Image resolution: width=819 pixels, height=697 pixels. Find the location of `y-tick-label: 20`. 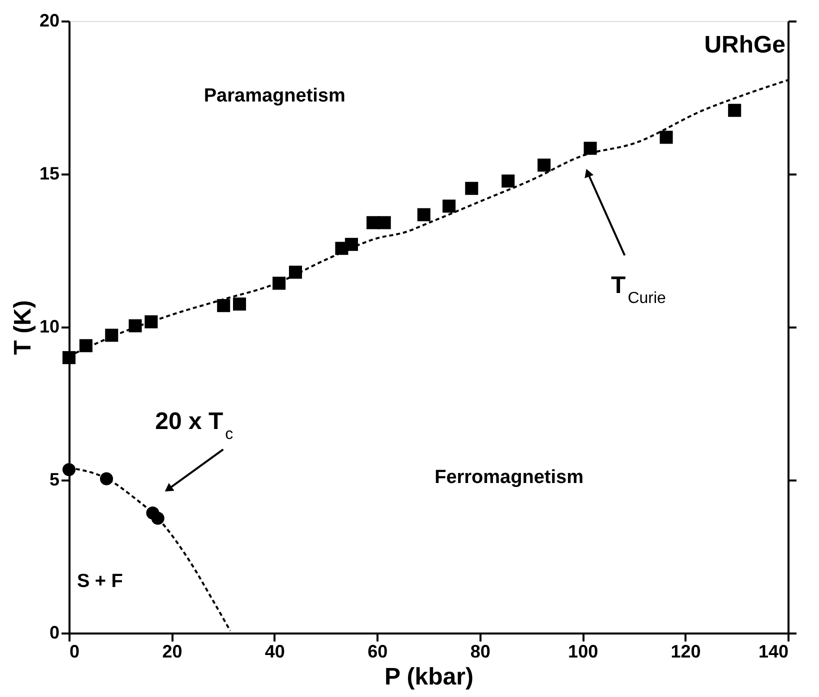

y-tick-label: 20 is located at coordinates (49, 20).